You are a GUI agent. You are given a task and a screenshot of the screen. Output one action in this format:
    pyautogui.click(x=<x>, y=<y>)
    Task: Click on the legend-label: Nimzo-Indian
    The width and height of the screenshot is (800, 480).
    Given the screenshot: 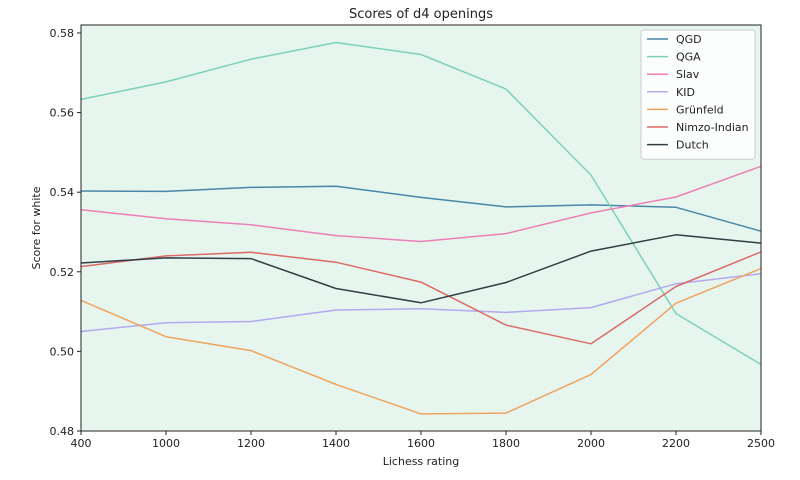 What is the action you would take?
    pyautogui.click(x=712, y=127)
    